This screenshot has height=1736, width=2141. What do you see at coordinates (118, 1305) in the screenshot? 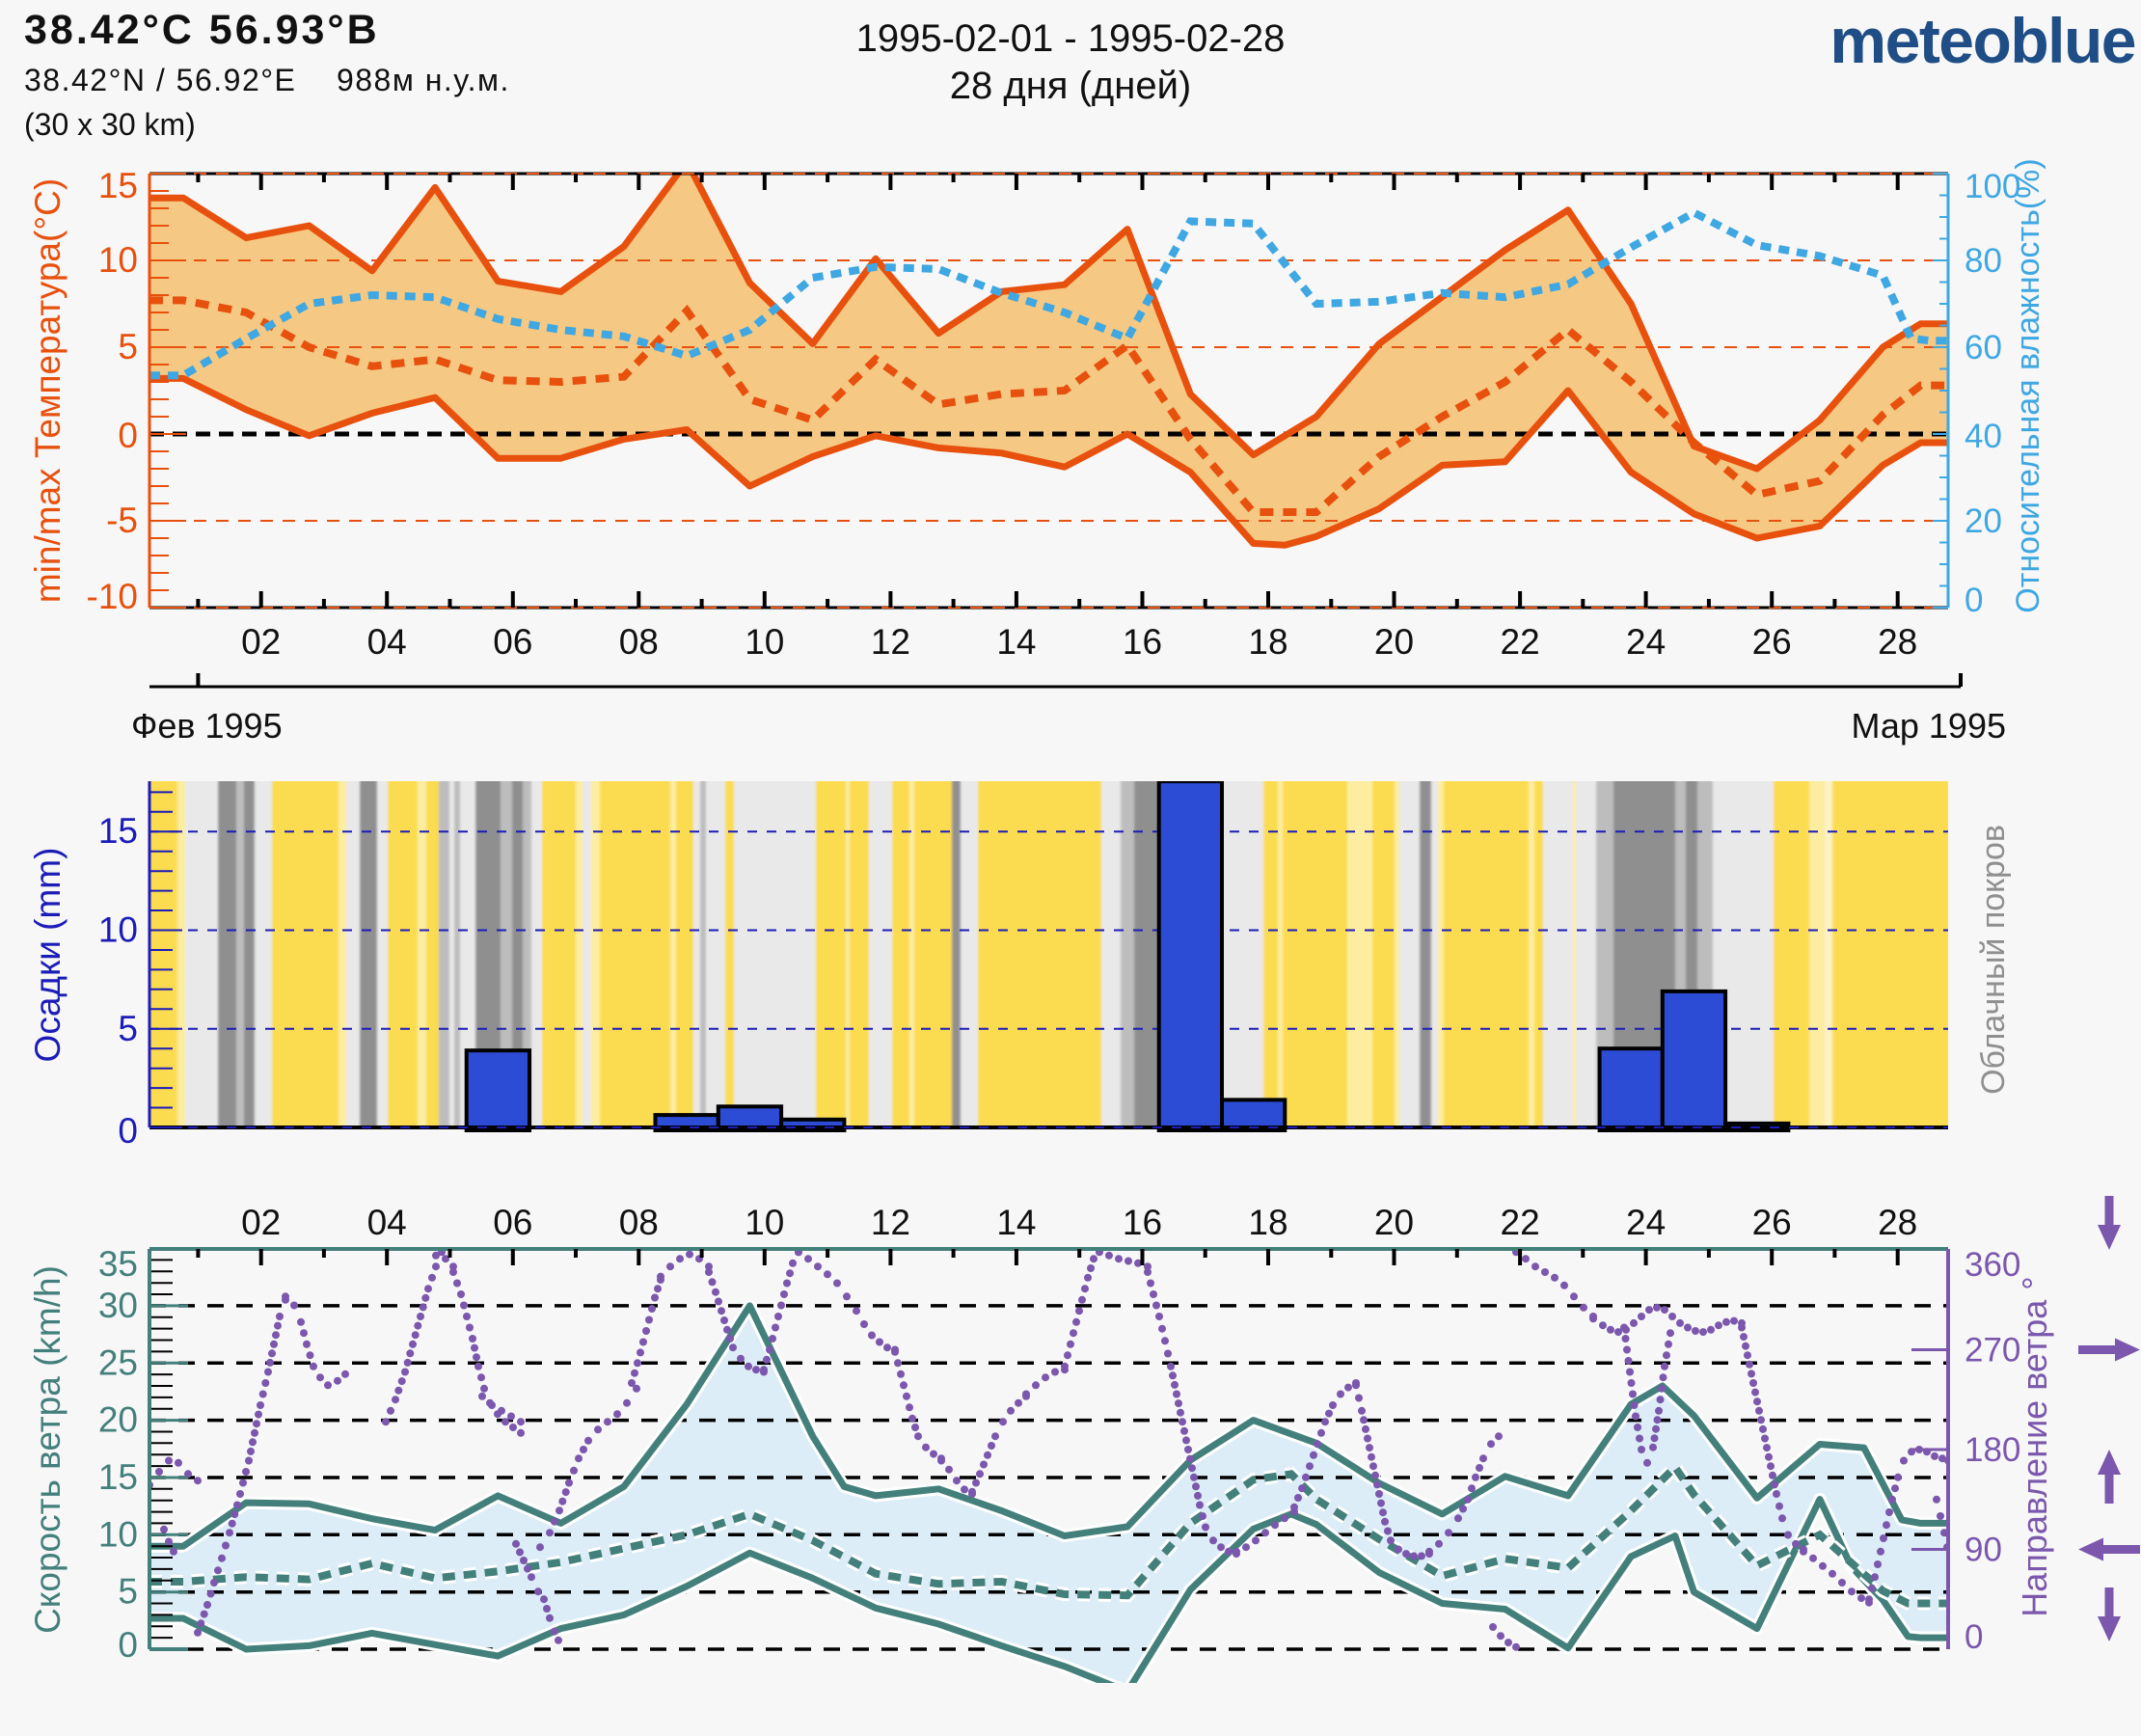
I see `svg-text: 30` at bounding box center [118, 1305].